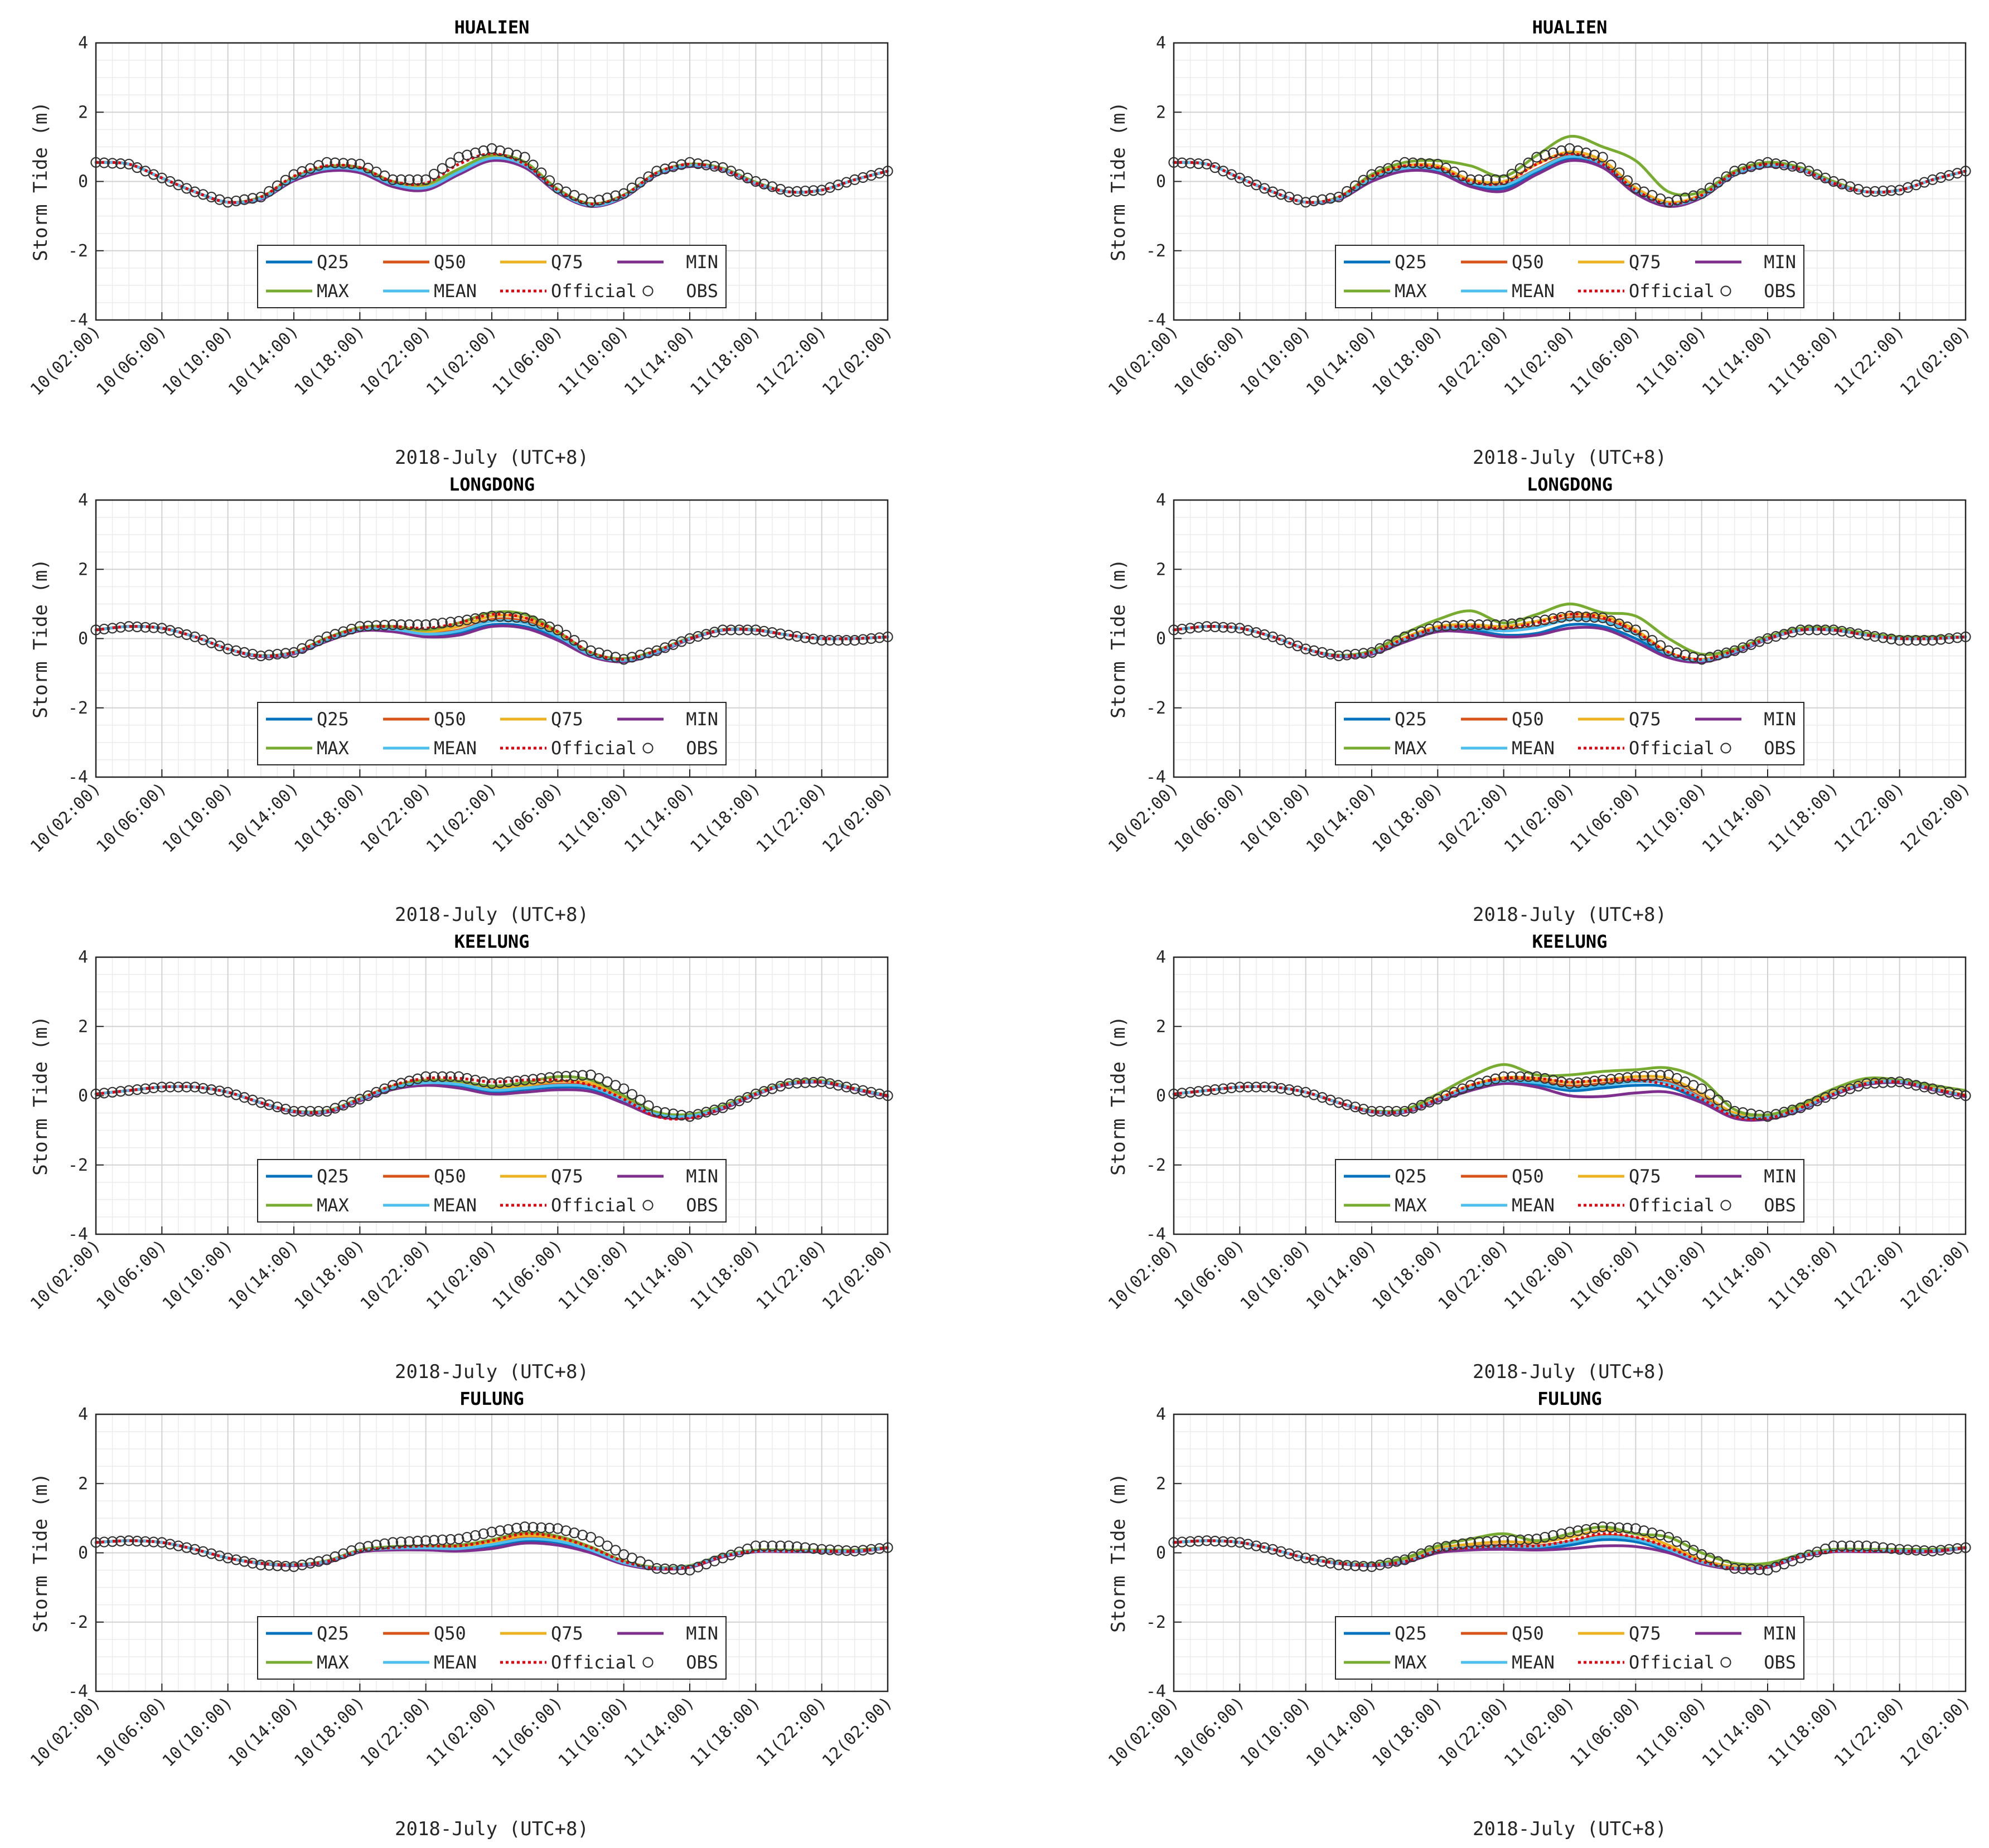  Describe the element at coordinates (1570, 27) in the screenshot. I see `chart-title: HUALIEN` at that location.